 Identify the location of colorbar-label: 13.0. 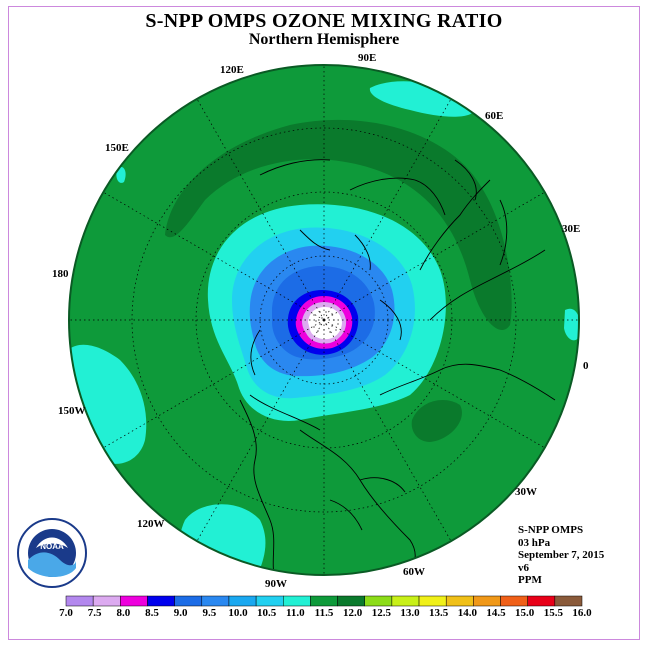
(410, 613).